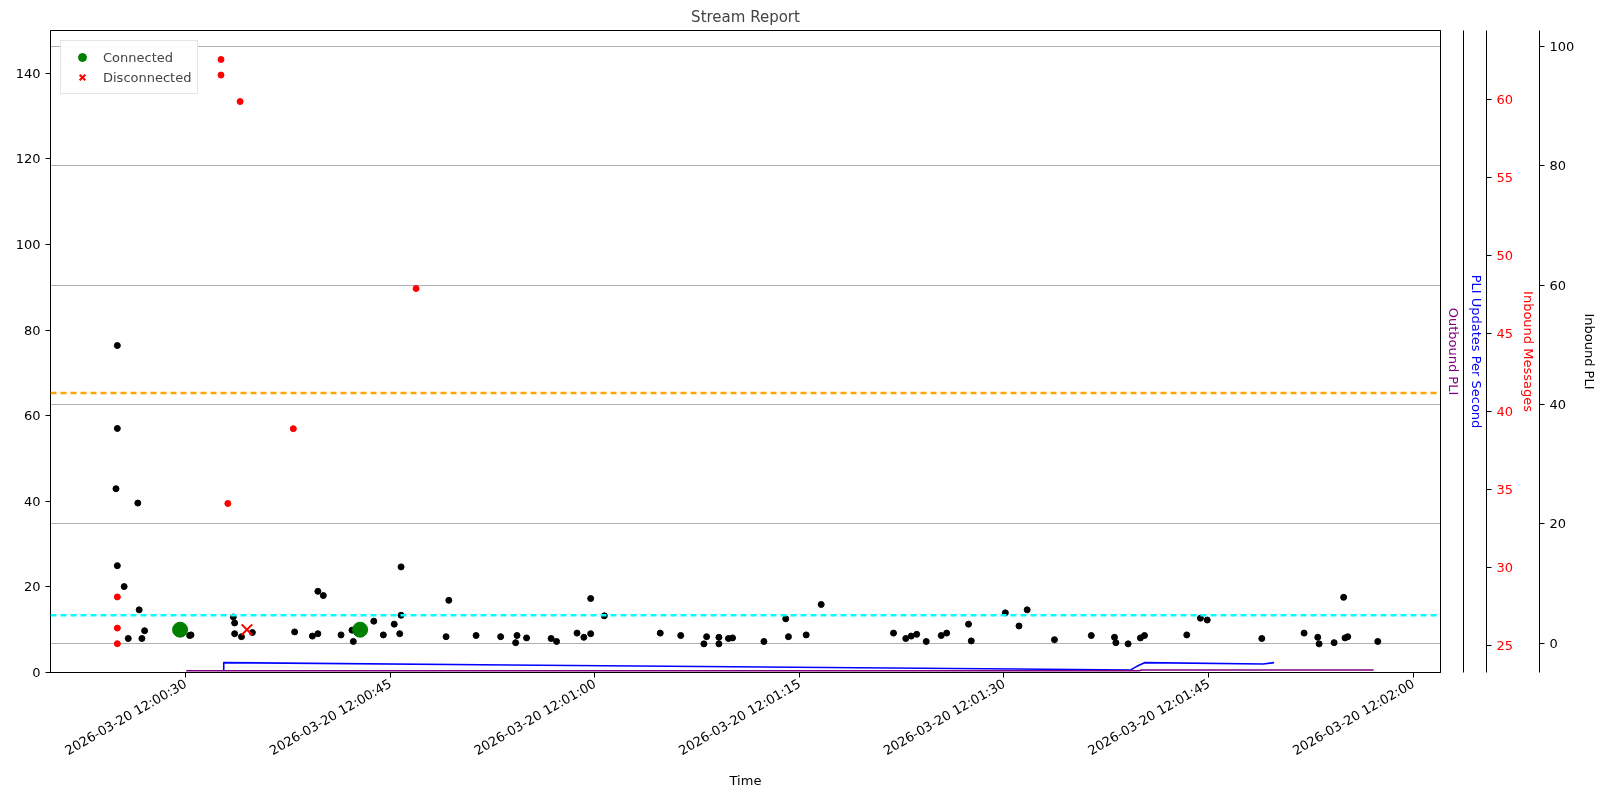 This screenshot has height=800, width=1600. Describe the element at coordinates (1558, 405) in the screenshot. I see `y3-tick-label: 40` at that location.